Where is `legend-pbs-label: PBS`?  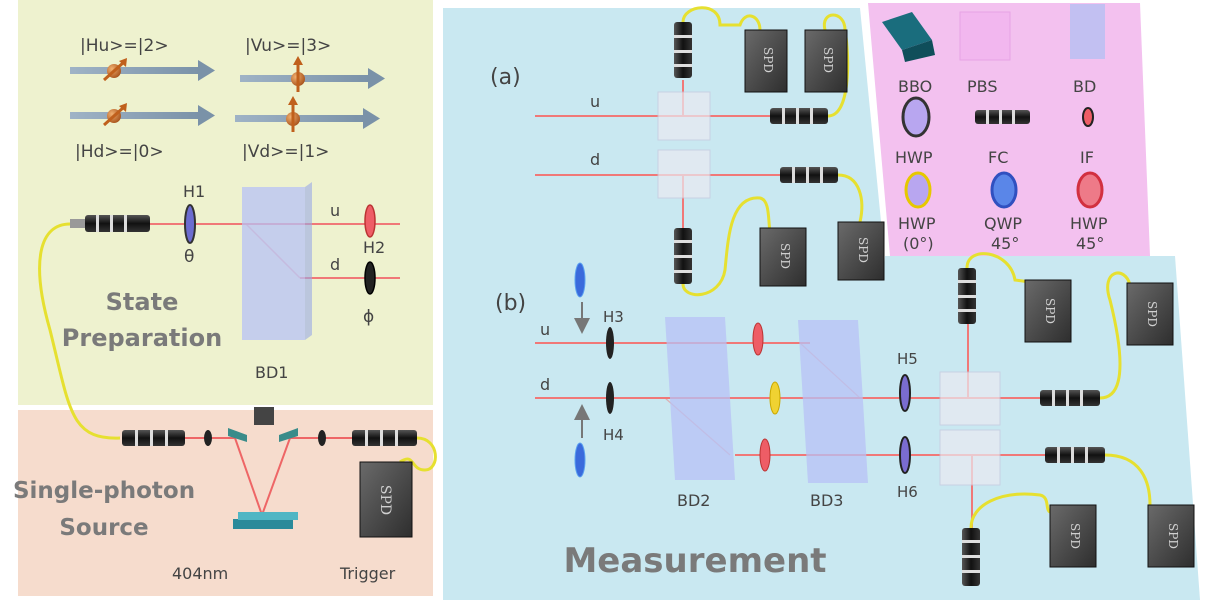 legend-pbs-label: PBS is located at coordinates (982, 86).